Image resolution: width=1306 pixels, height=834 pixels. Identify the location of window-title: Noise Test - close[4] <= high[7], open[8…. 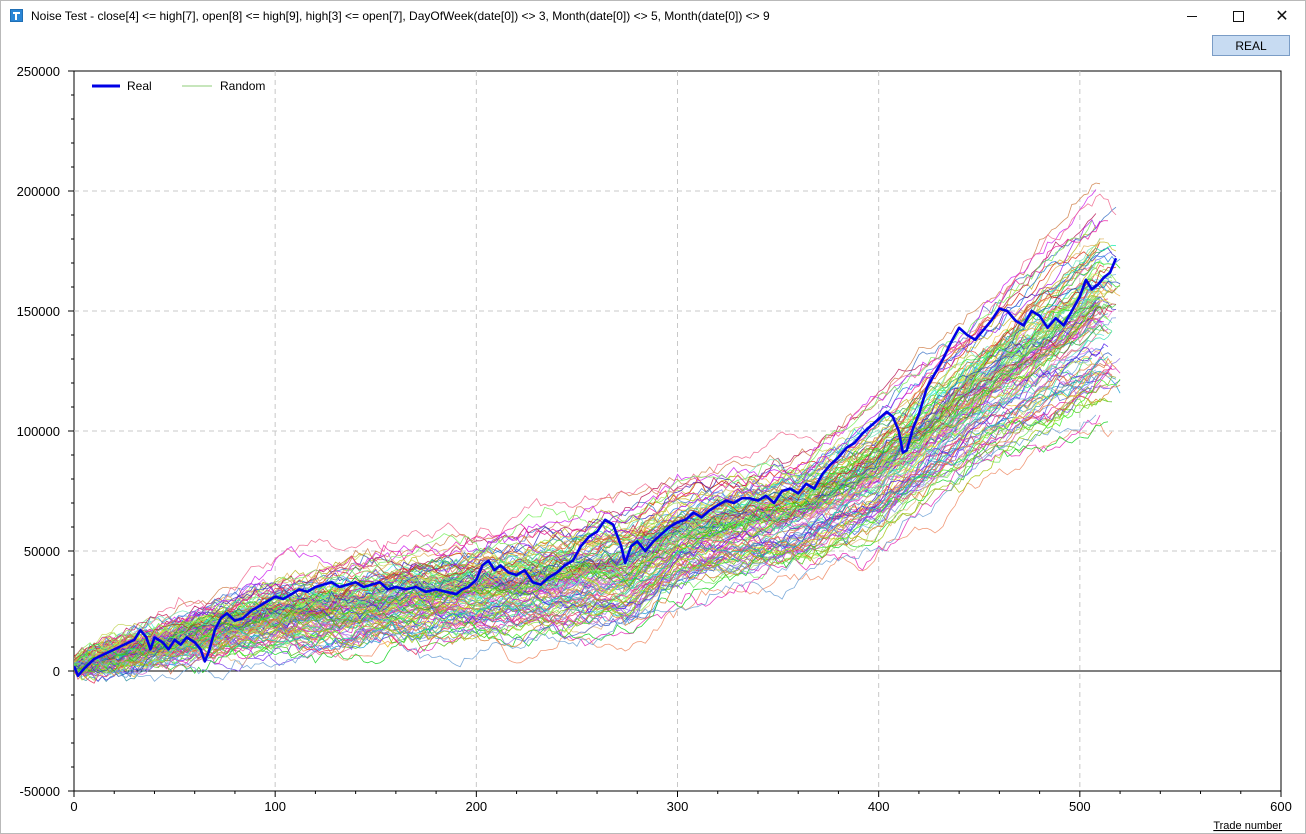
(400, 16).